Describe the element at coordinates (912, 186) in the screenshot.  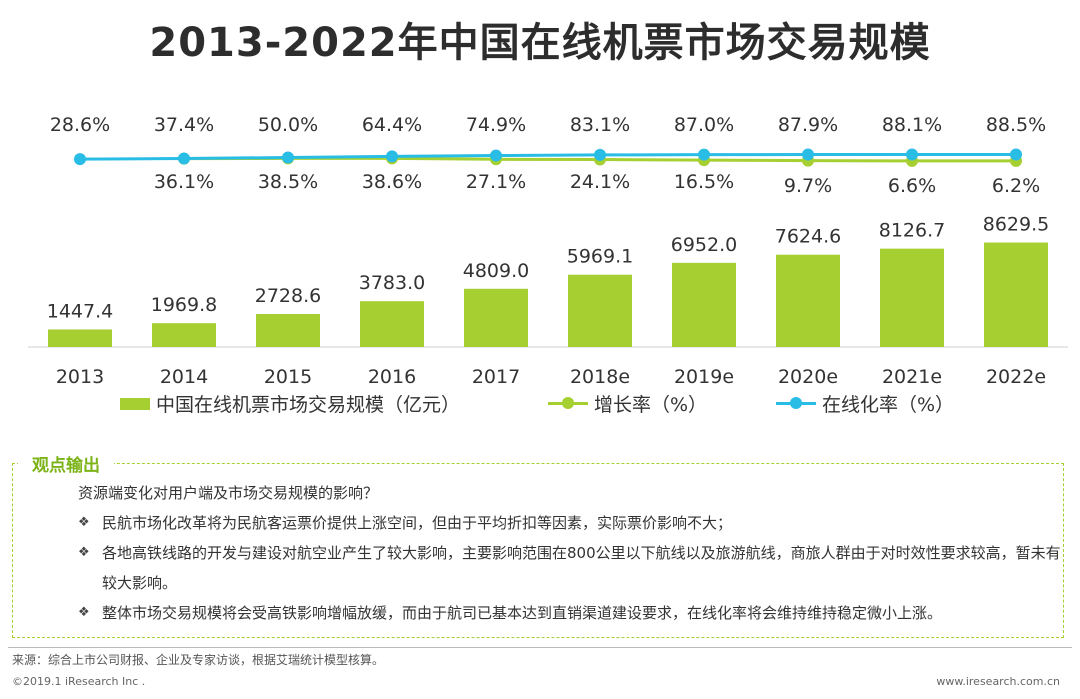
I see `growth-value-label: 6.6%` at that location.